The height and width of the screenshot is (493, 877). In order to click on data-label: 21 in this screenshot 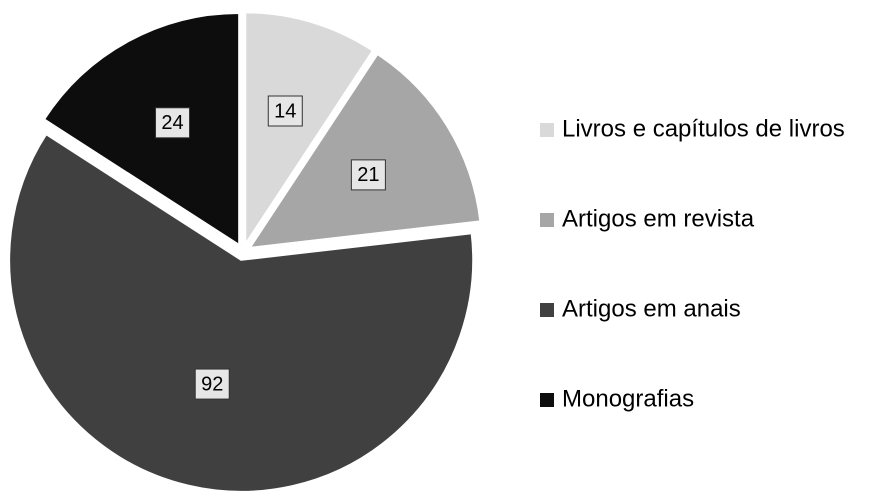, I will do `click(368, 175)`.